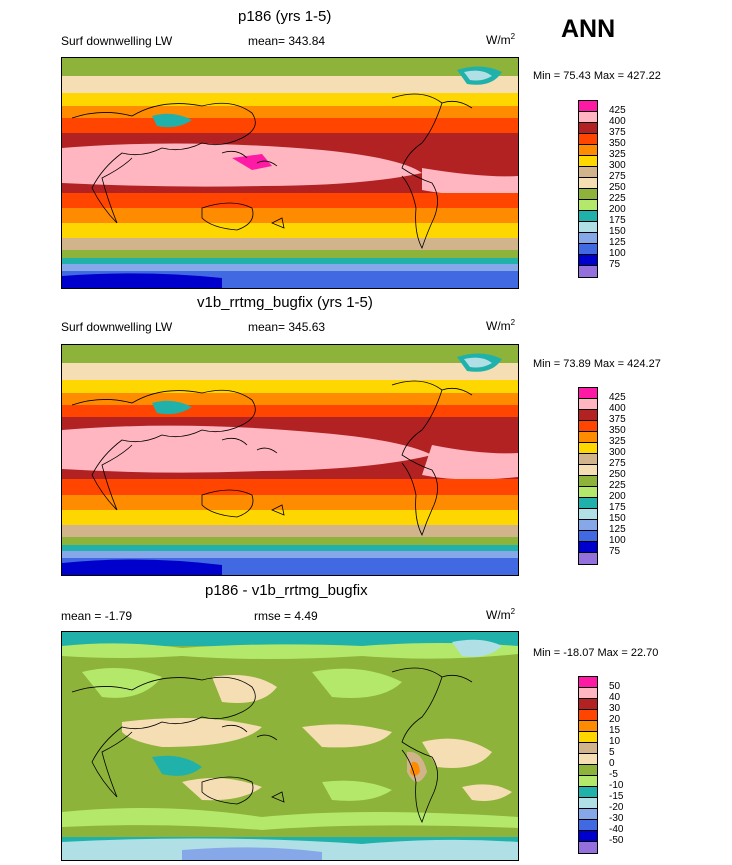 Image resolution: width=732 pixels, height=865 pixels. Describe the element at coordinates (286, 590) in the screenshot. I see `panel3-title: p186 - v1b_rrtmg_bugfix` at that location.